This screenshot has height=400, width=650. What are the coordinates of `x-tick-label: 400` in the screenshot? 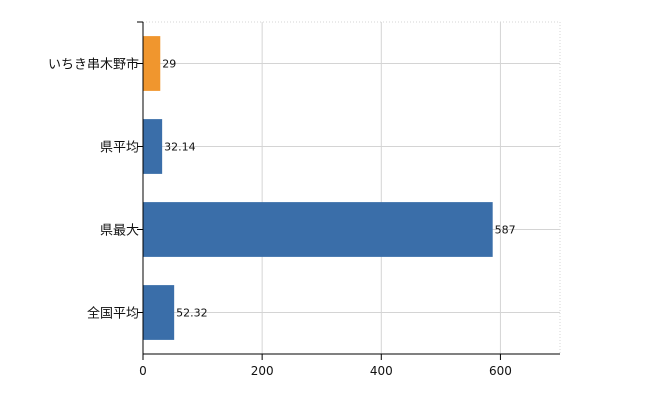 It's located at (381, 371).